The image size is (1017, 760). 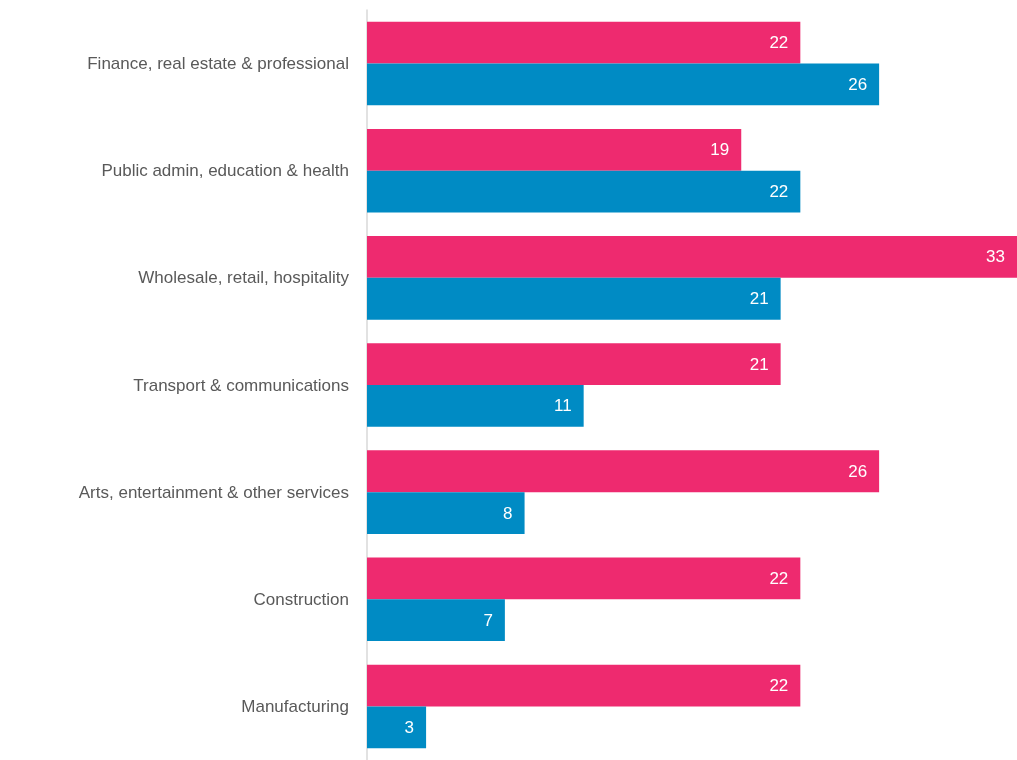 I want to click on y-tick-label: Manufacturing, so click(x=295, y=706).